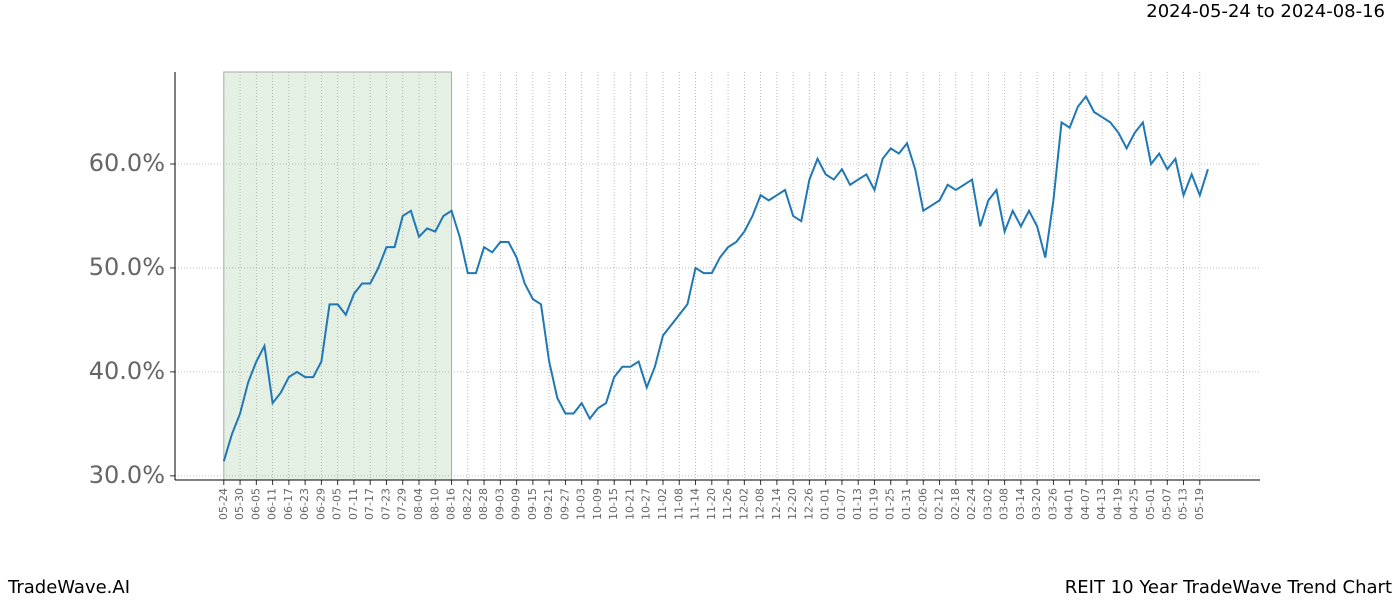 This screenshot has width=1400, height=600. Describe the element at coordinates (223, 504) in the screenshot. I see `x-tick-label: 05-24` at that location.